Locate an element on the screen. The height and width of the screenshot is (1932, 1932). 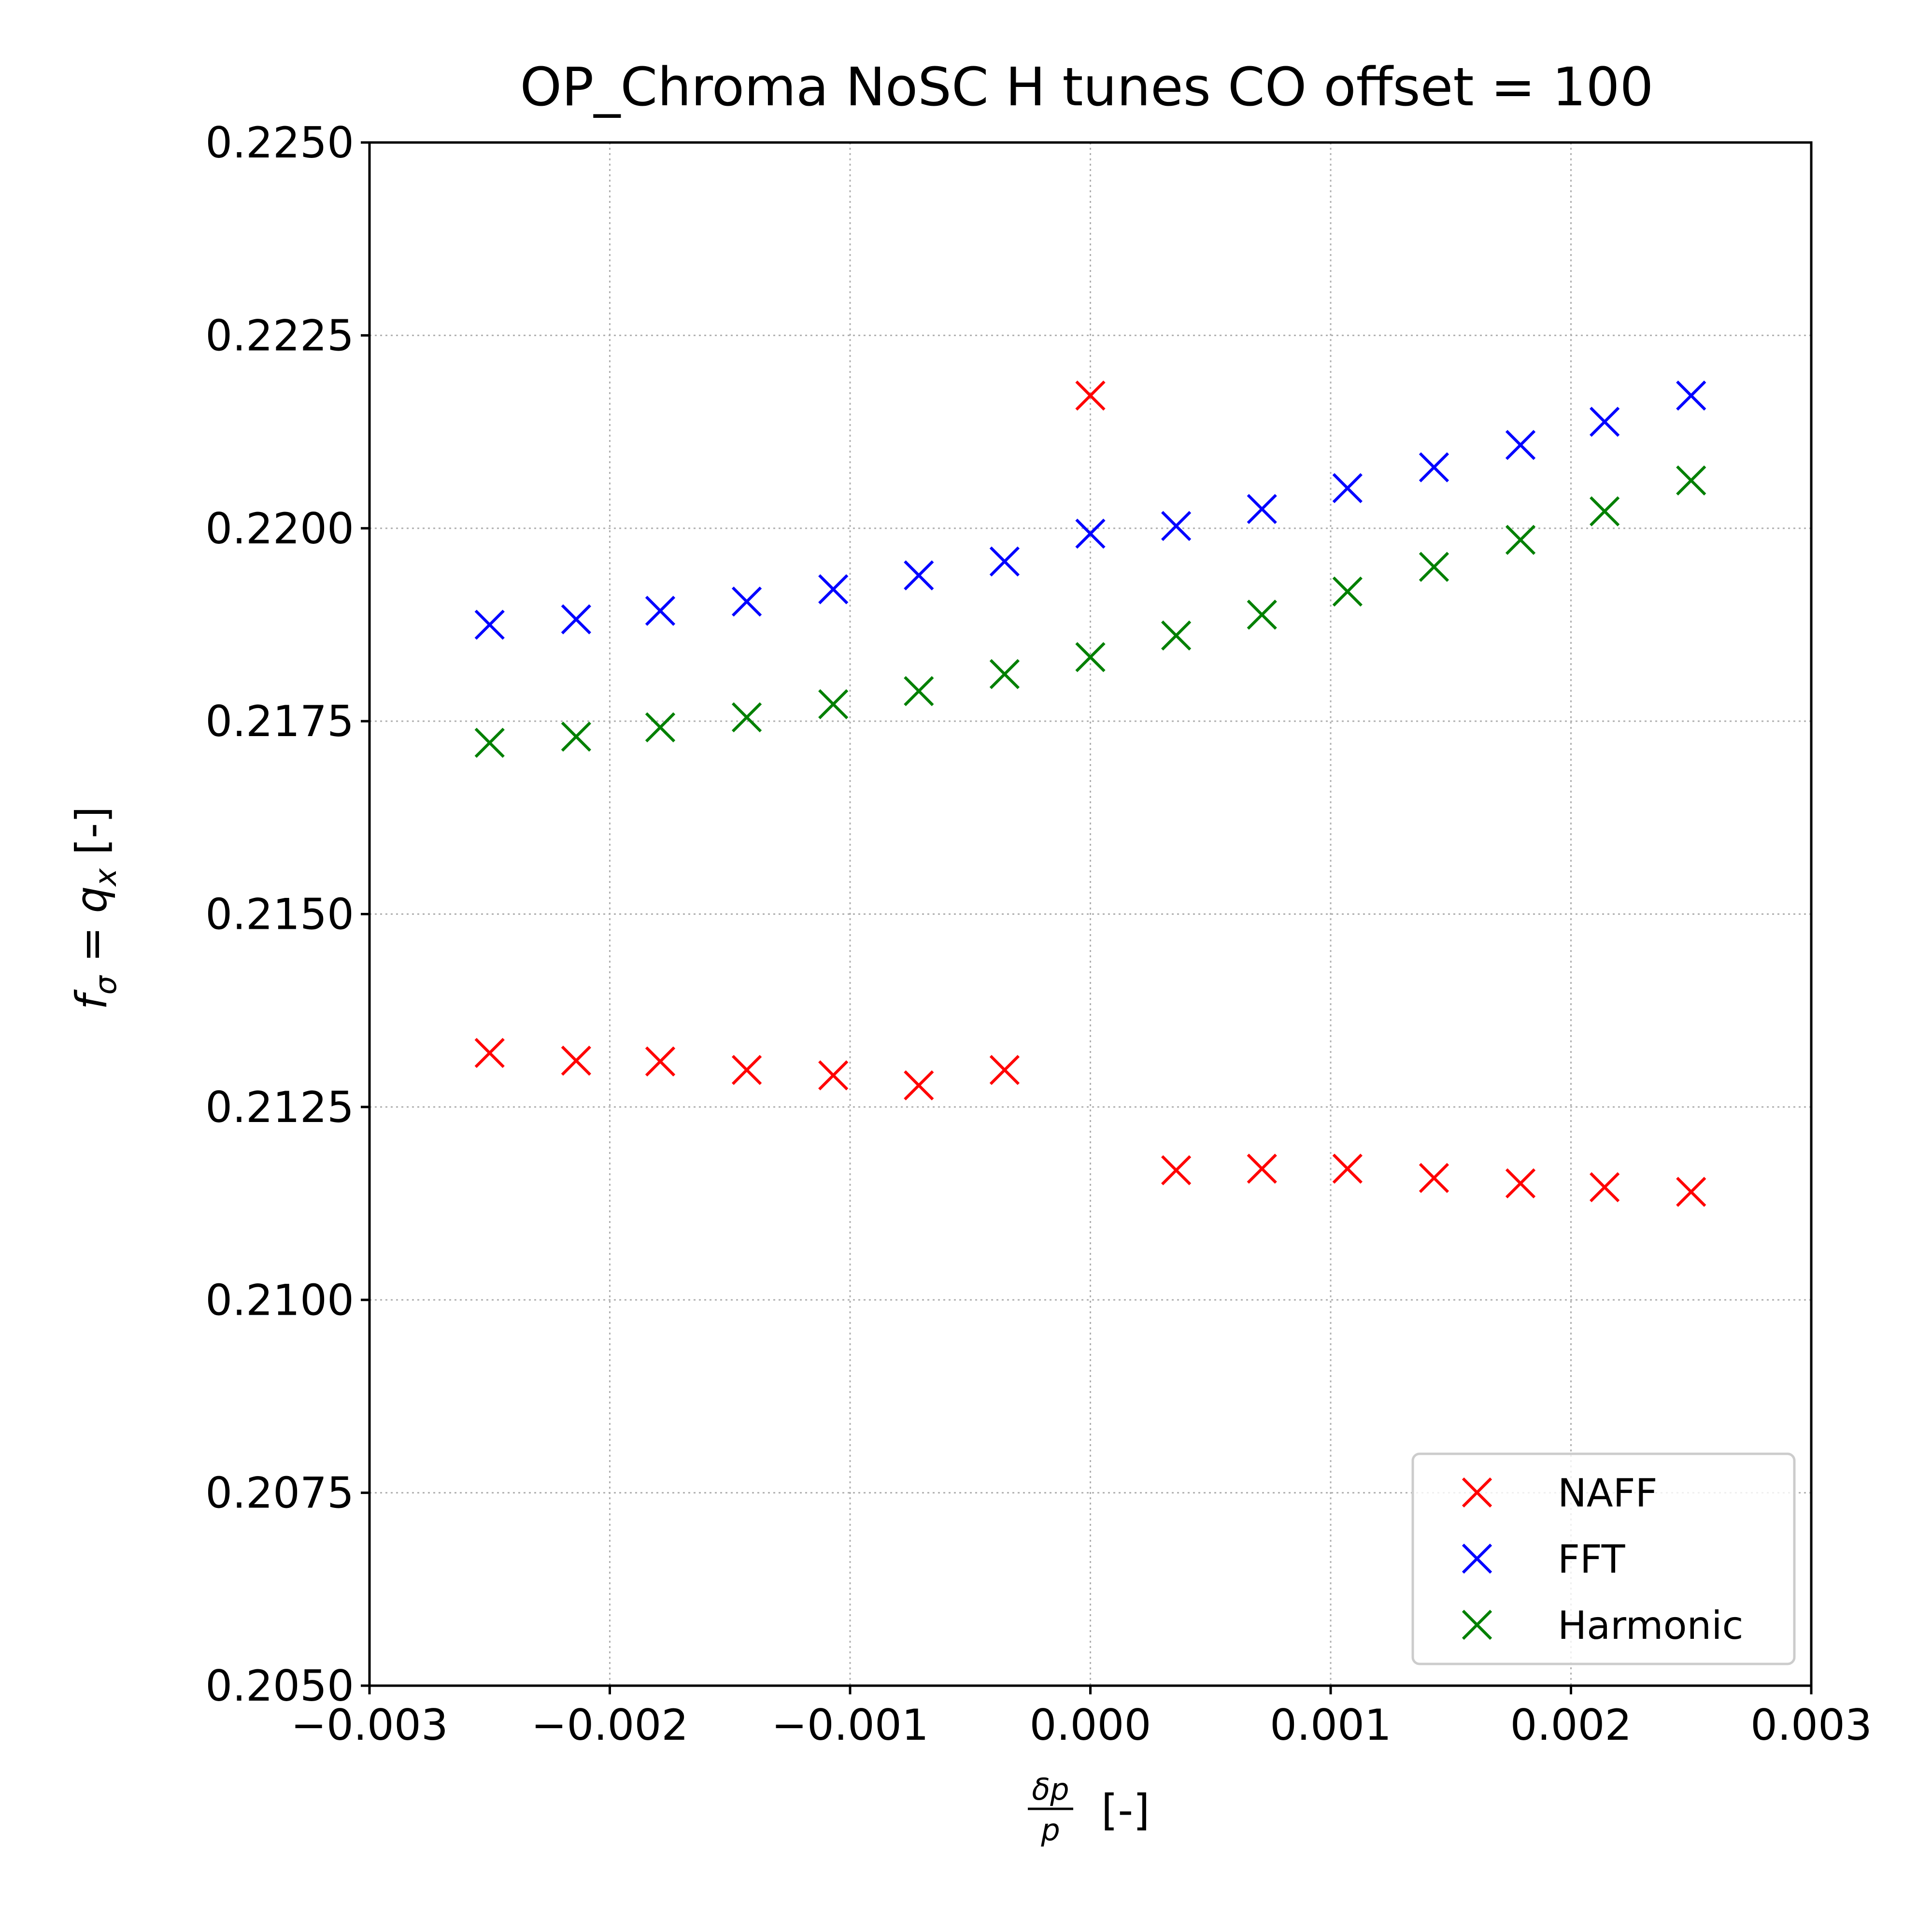
legend-entries: NAFF FFT Harmonic is located at coordinates (1602, 1559).